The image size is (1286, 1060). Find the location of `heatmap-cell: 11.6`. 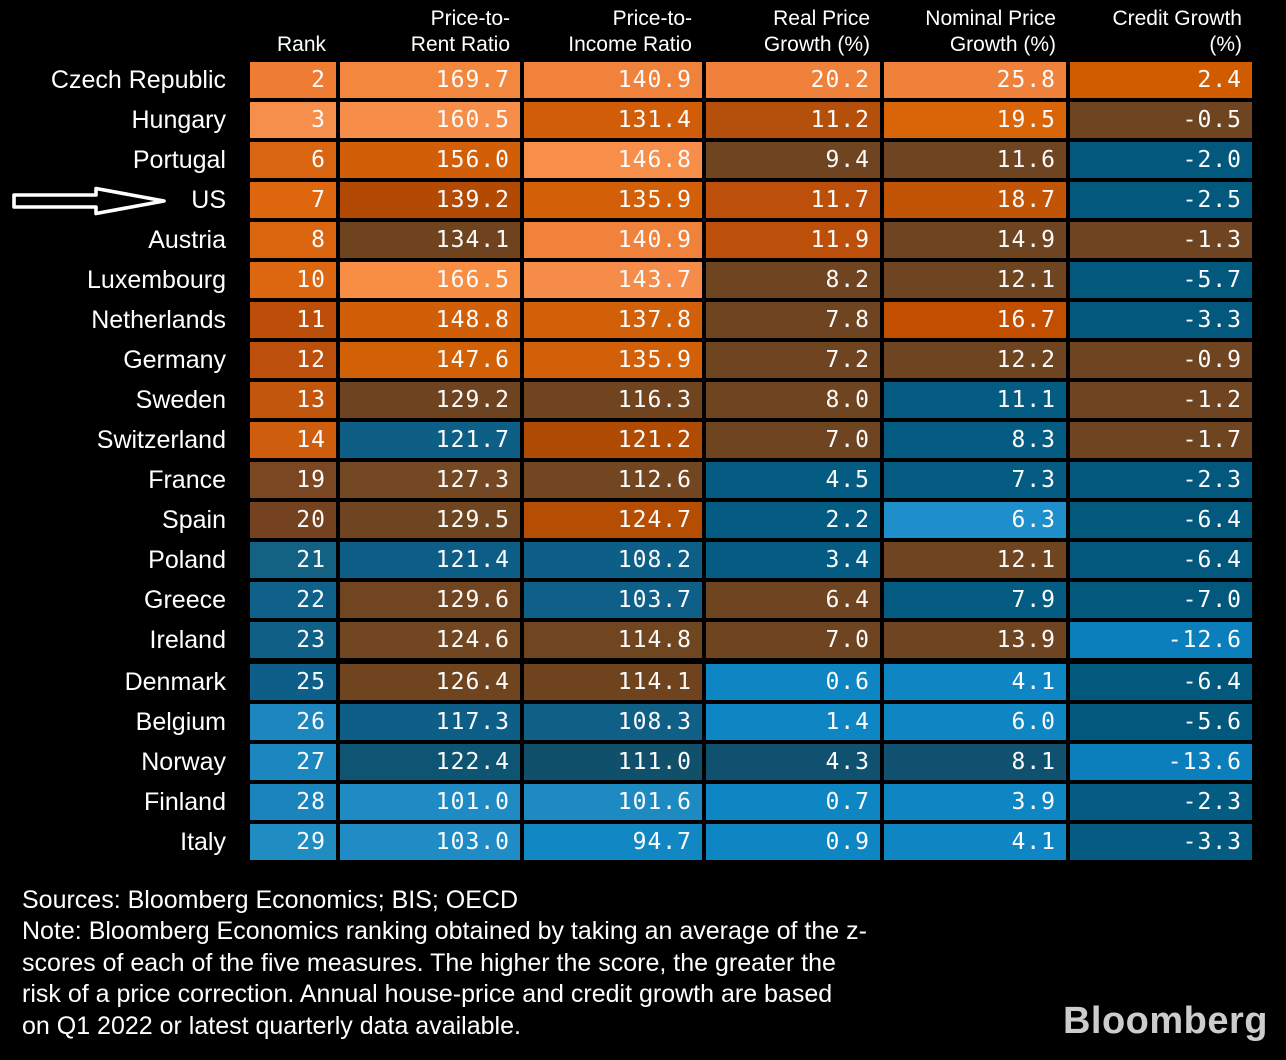

heatmap-cell: 11.6 is located at coordinates (975, 160).